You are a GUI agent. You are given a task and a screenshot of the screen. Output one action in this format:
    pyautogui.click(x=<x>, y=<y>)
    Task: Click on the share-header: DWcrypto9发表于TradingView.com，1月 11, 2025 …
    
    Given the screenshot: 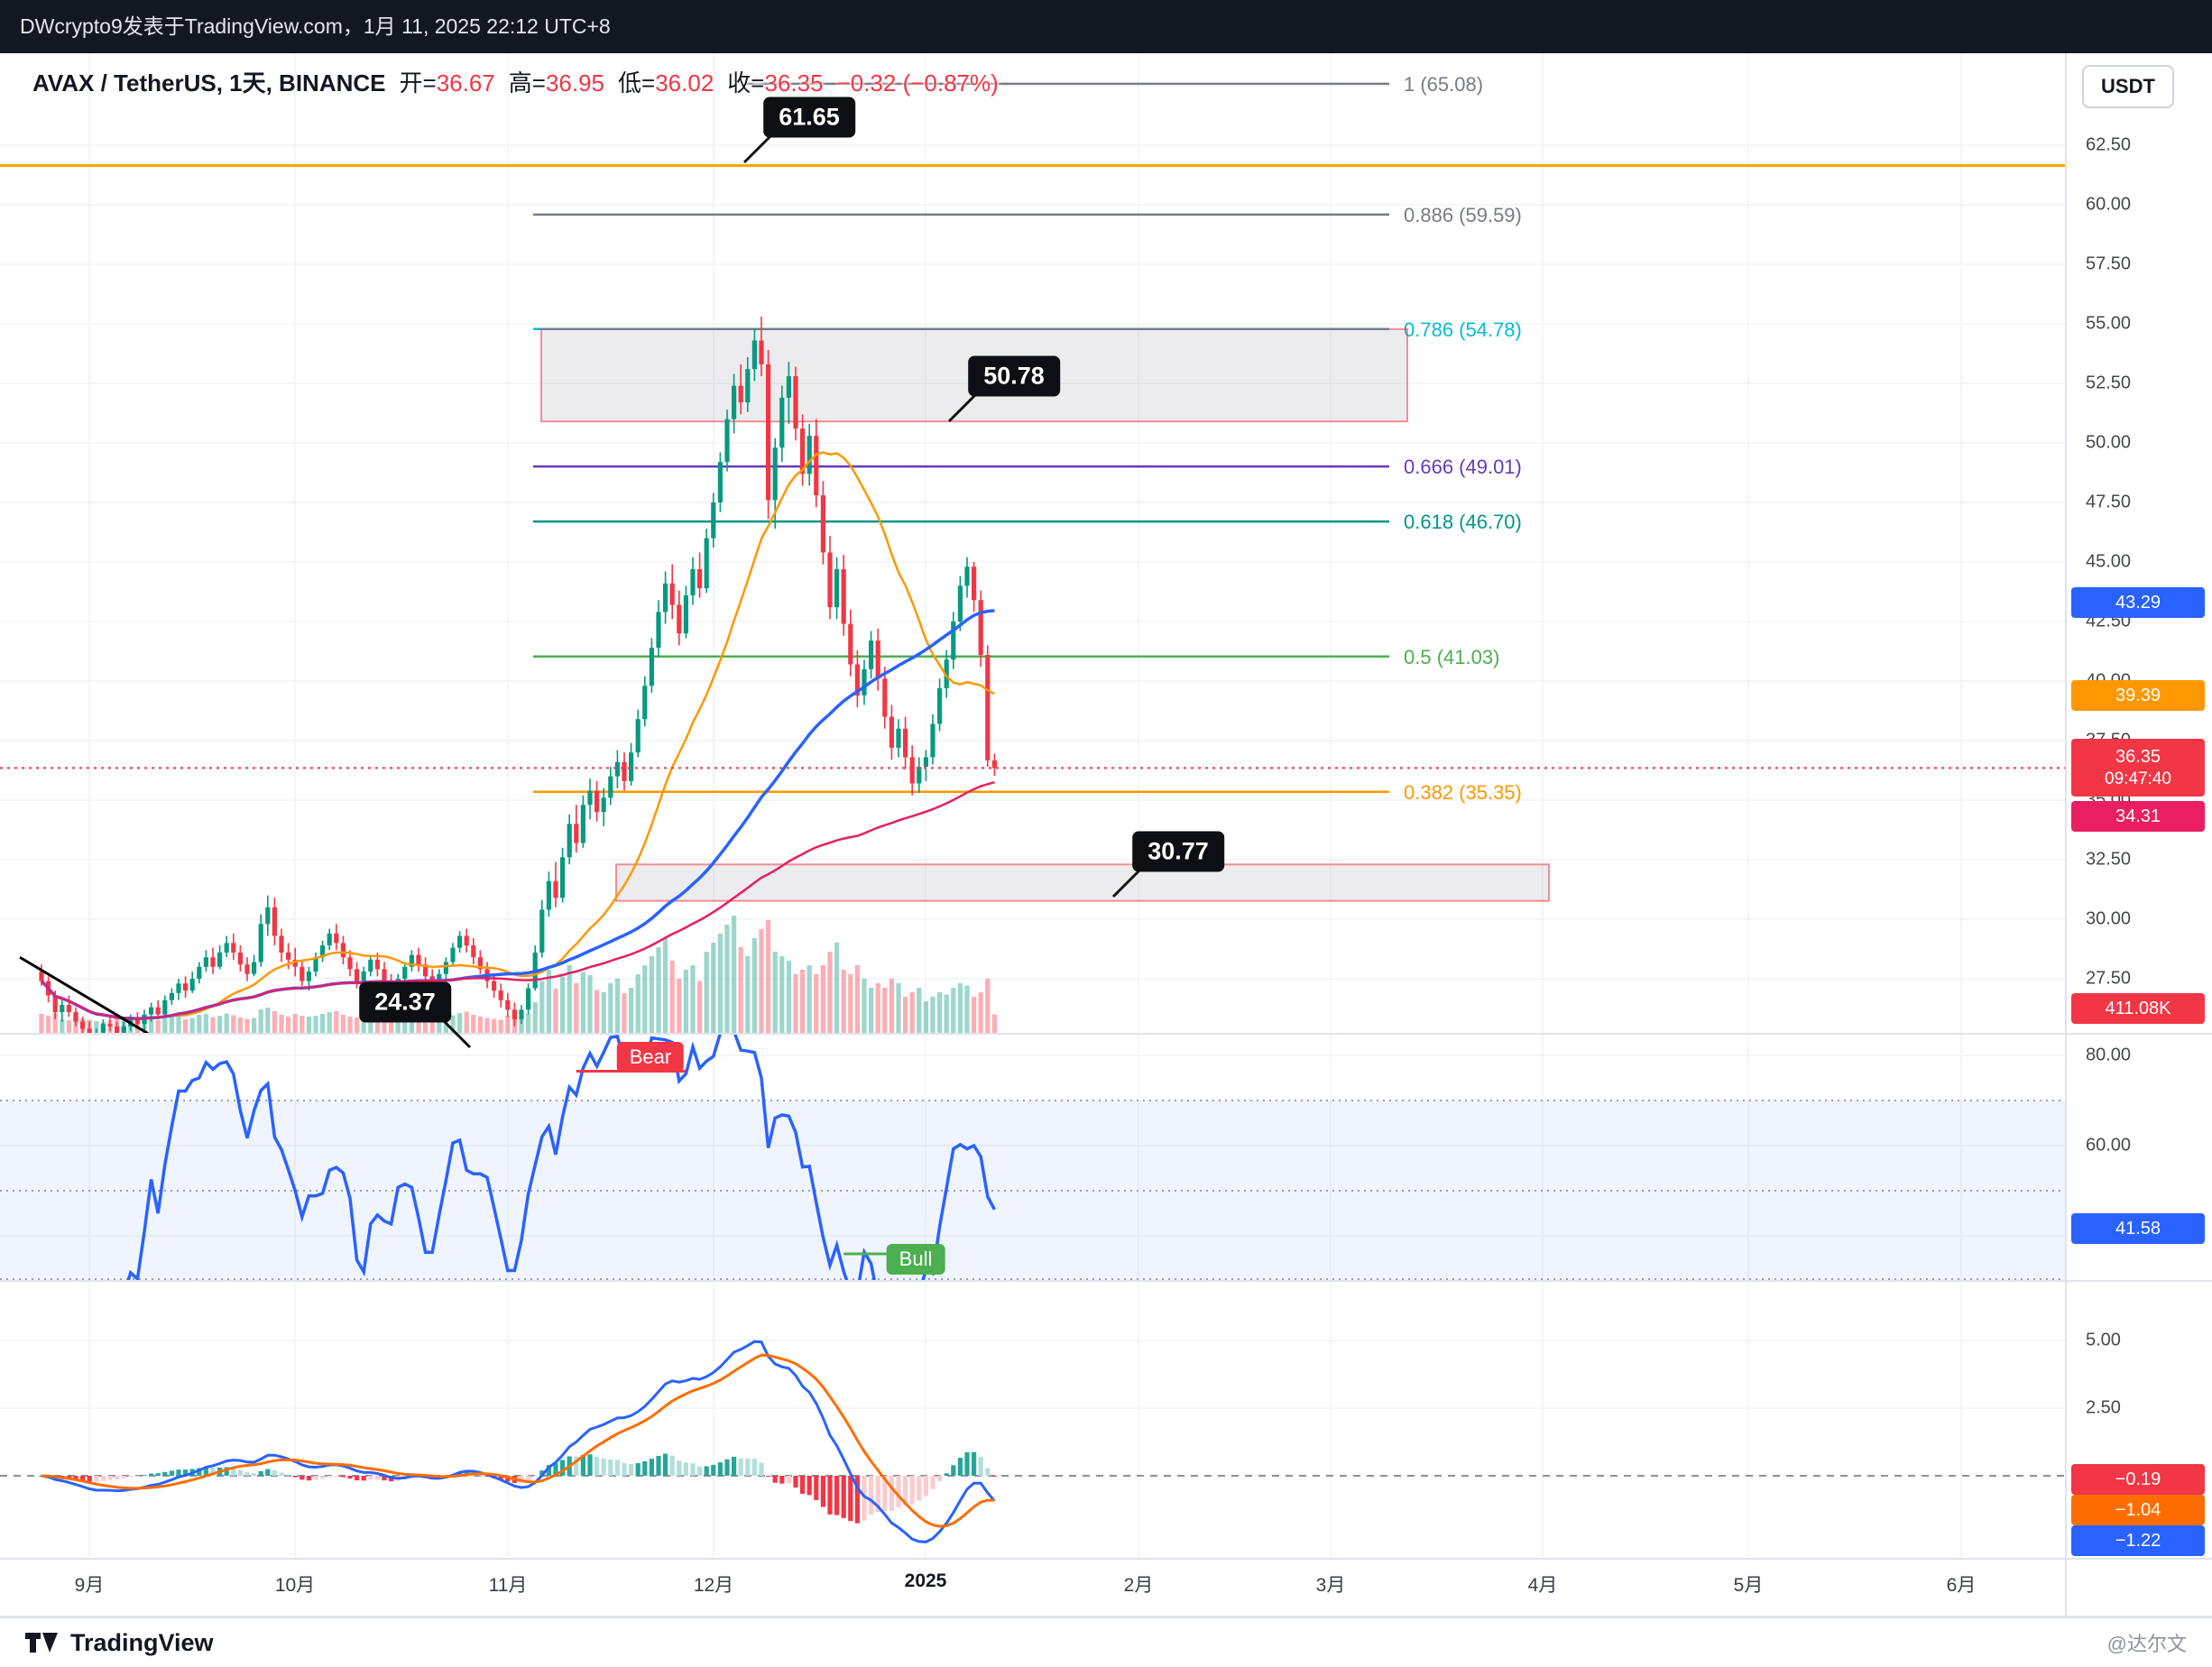 What is the action you would take?
    pyautogui.click(x=1106, y=26)
    